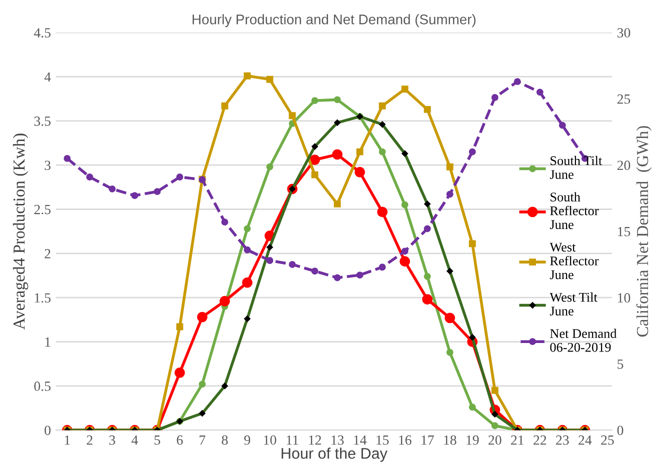 This screenshot has width=658, height=465. What do you see at coordinates (42, 33) in the screenshot?
I see `y-tick-label: 4.5` at bounding box center [42, 33].